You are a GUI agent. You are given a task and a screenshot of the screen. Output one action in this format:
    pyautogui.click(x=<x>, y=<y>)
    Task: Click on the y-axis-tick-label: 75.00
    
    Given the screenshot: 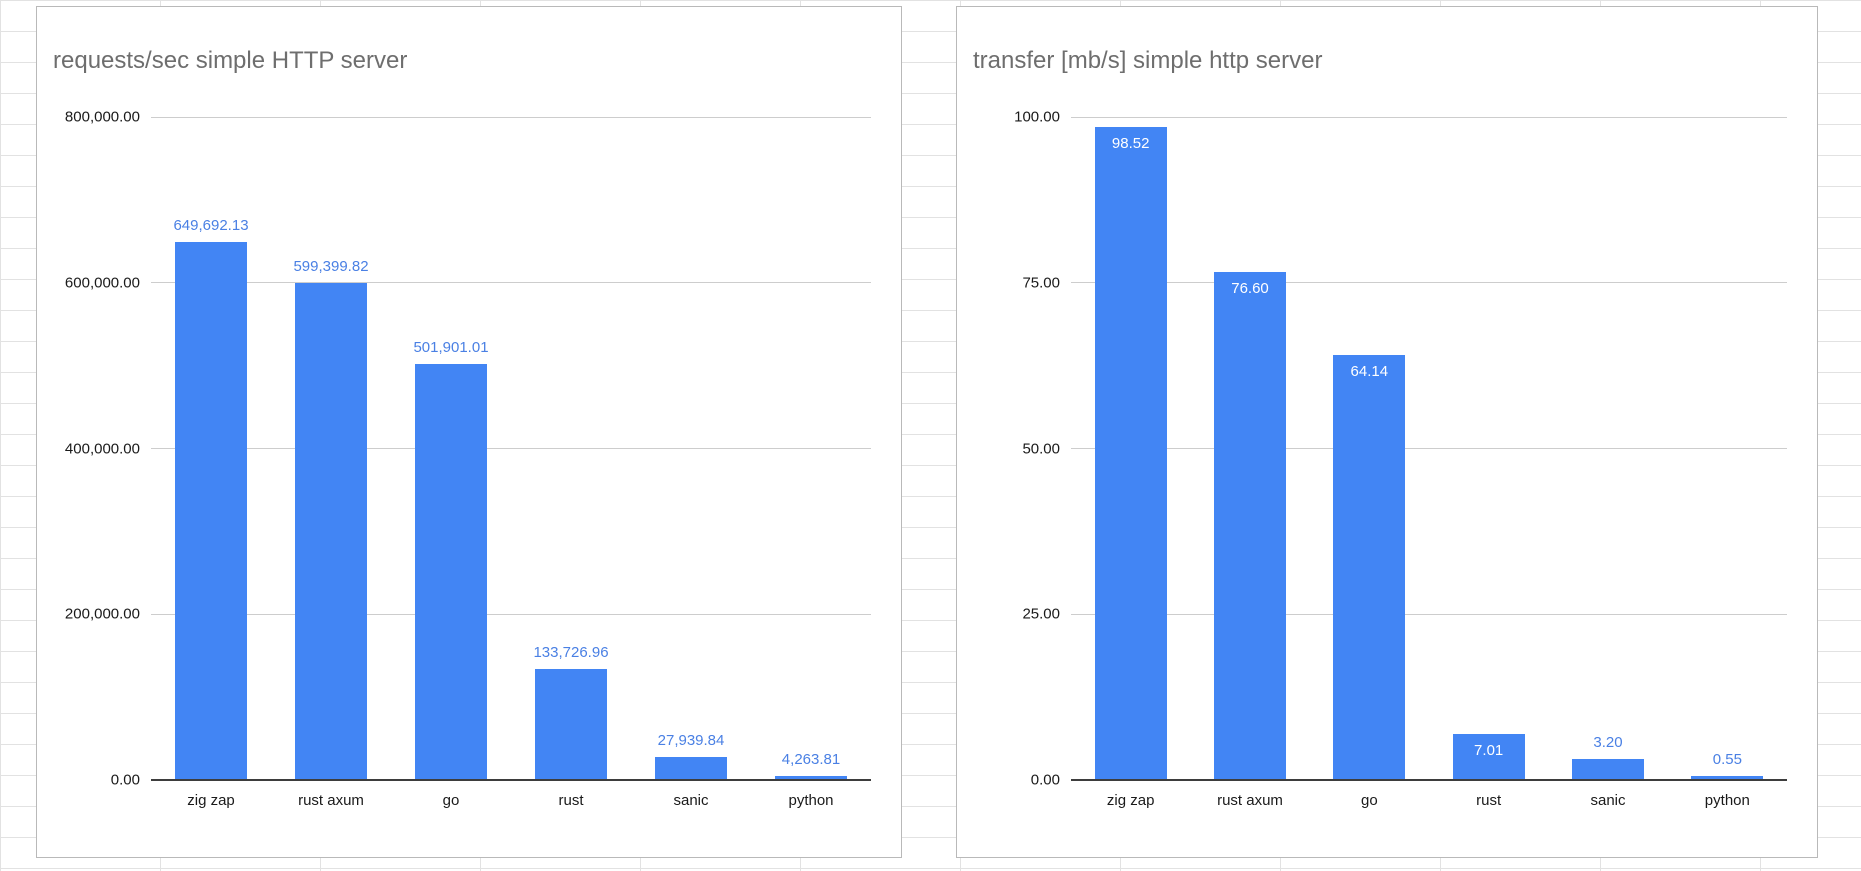 What is the action you would take?
    pyautogui.click(x=1041, y=283)
    